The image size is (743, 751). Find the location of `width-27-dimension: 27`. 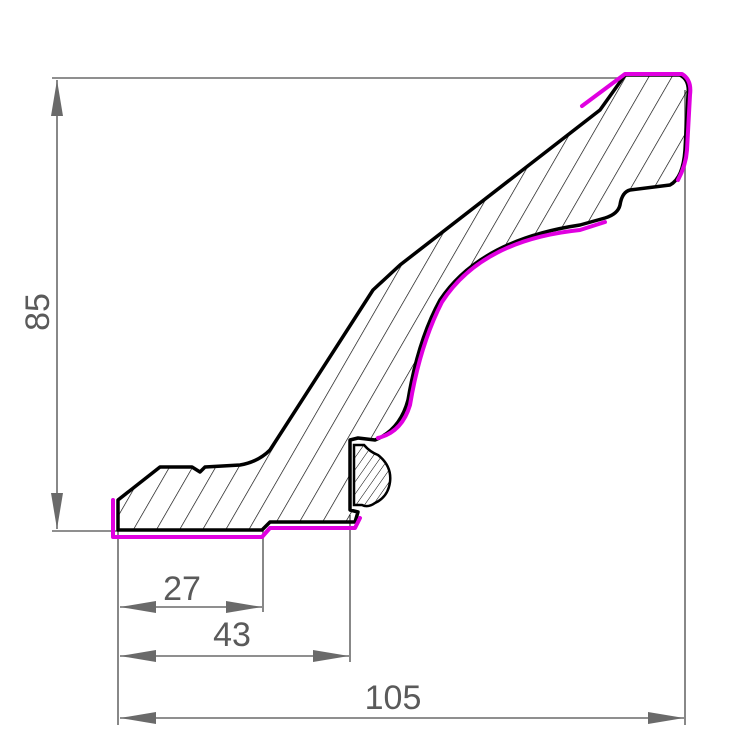

width-27-dimension: 27 is located at coordinates (191, 591).